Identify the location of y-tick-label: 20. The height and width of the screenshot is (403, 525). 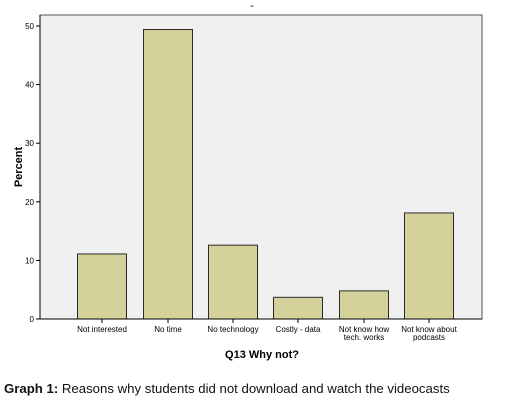
(29, 202).